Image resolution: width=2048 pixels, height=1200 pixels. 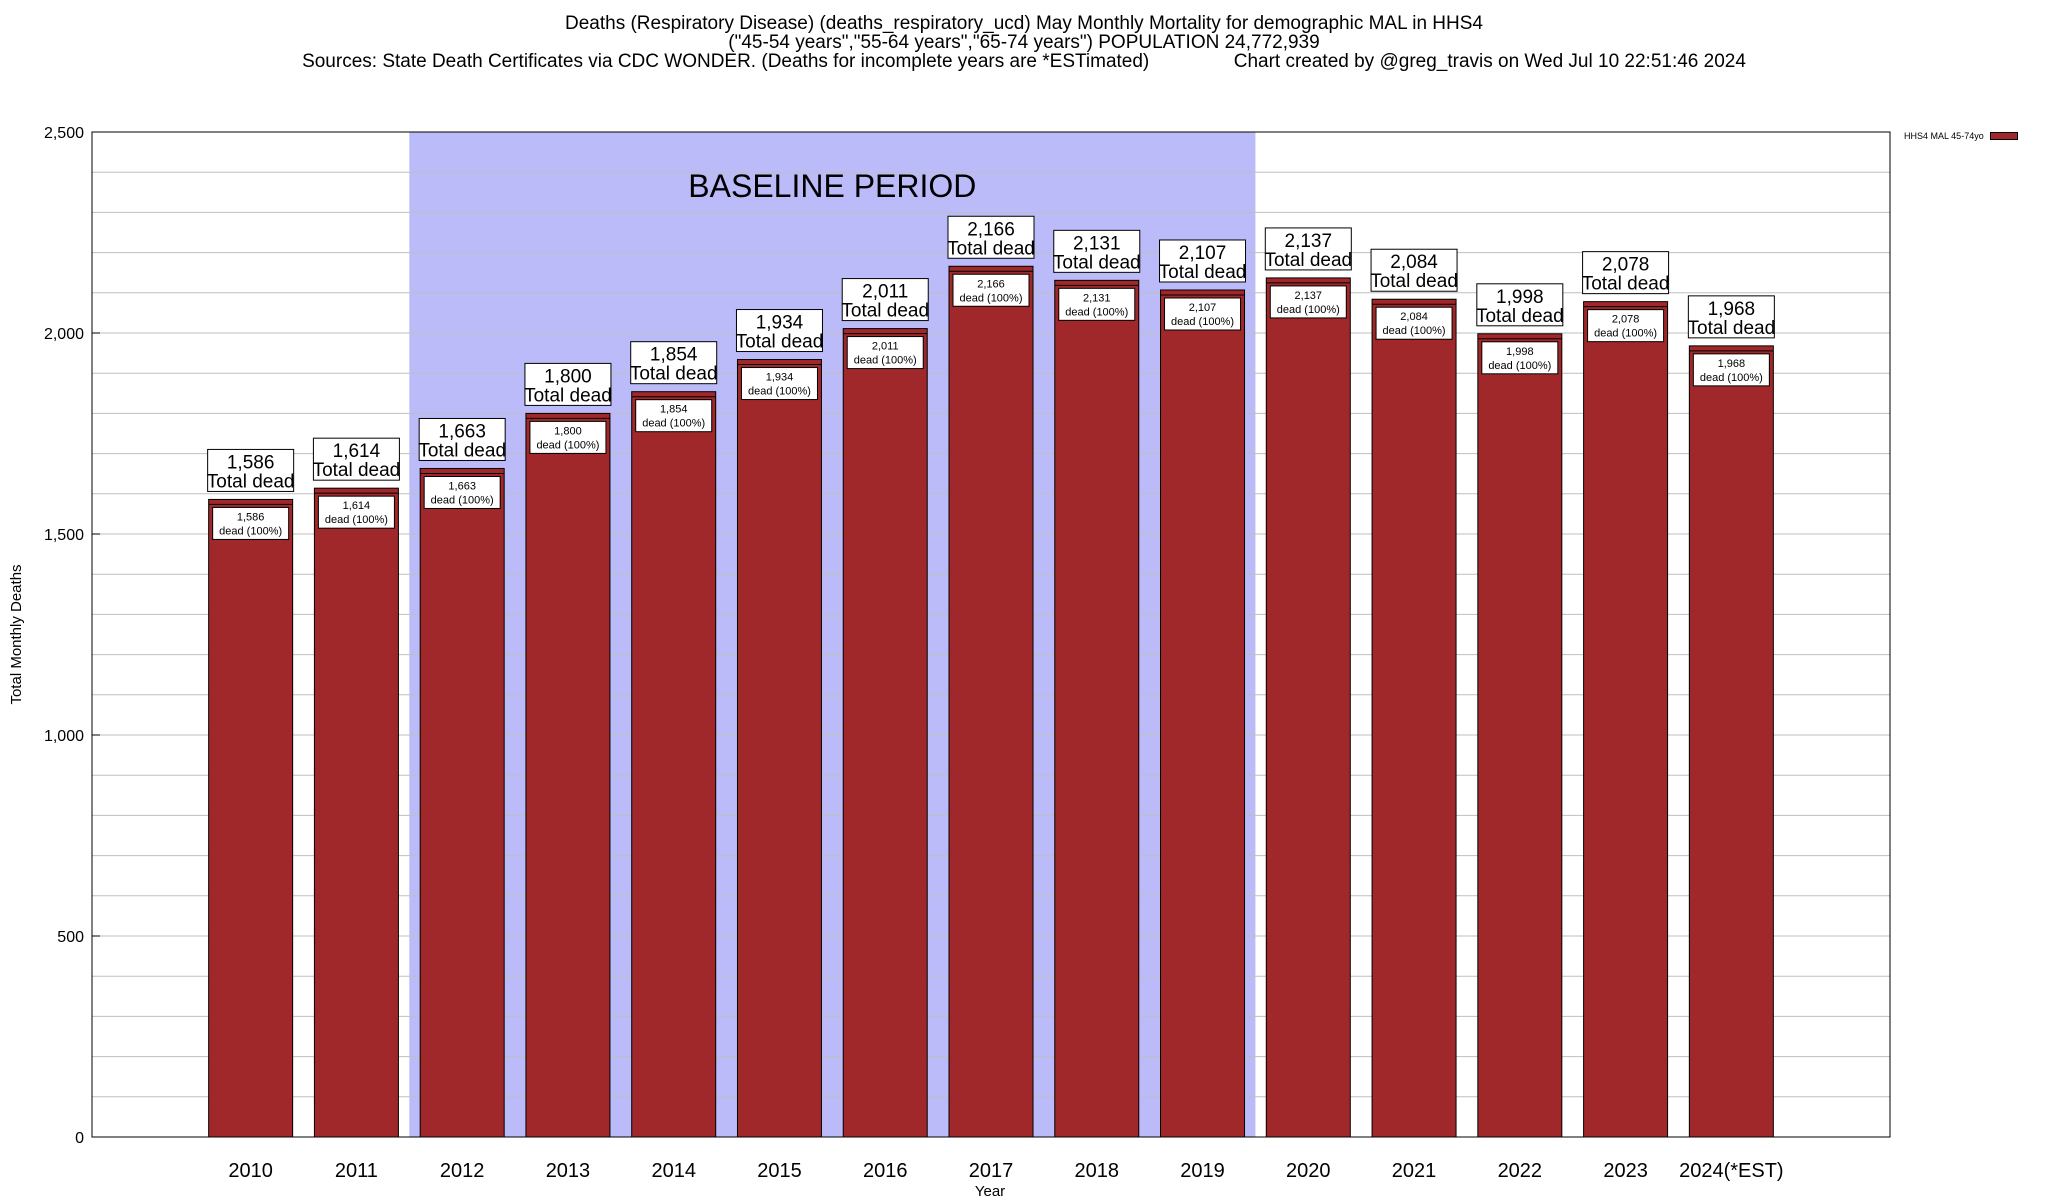 What do you see at coordinates (357, 451) in the screenshot?
I see `top-value-label: 1,614` at bounding box center [357, 451].